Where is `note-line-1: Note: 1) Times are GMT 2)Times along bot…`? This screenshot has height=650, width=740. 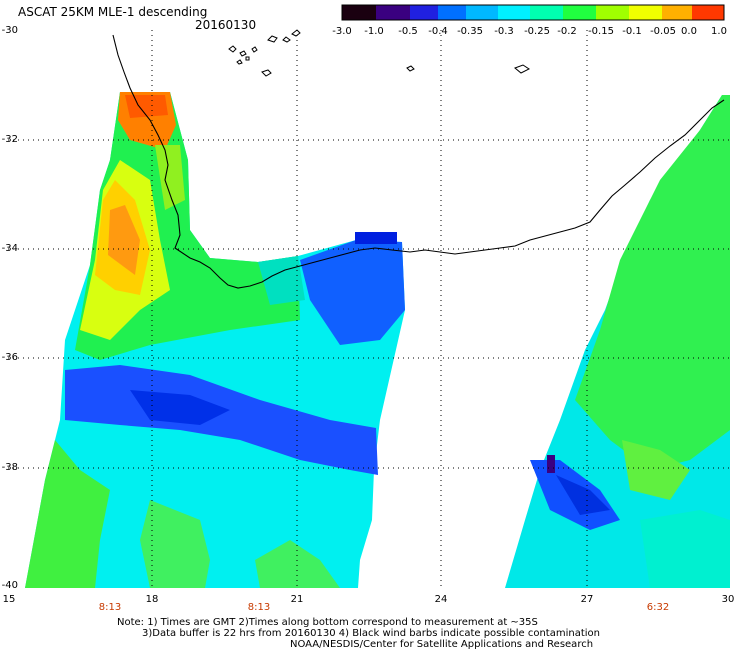 note-line-1: Note: 1) Times are GMT 2)Times along bot… is located at coordinates (327, 622).